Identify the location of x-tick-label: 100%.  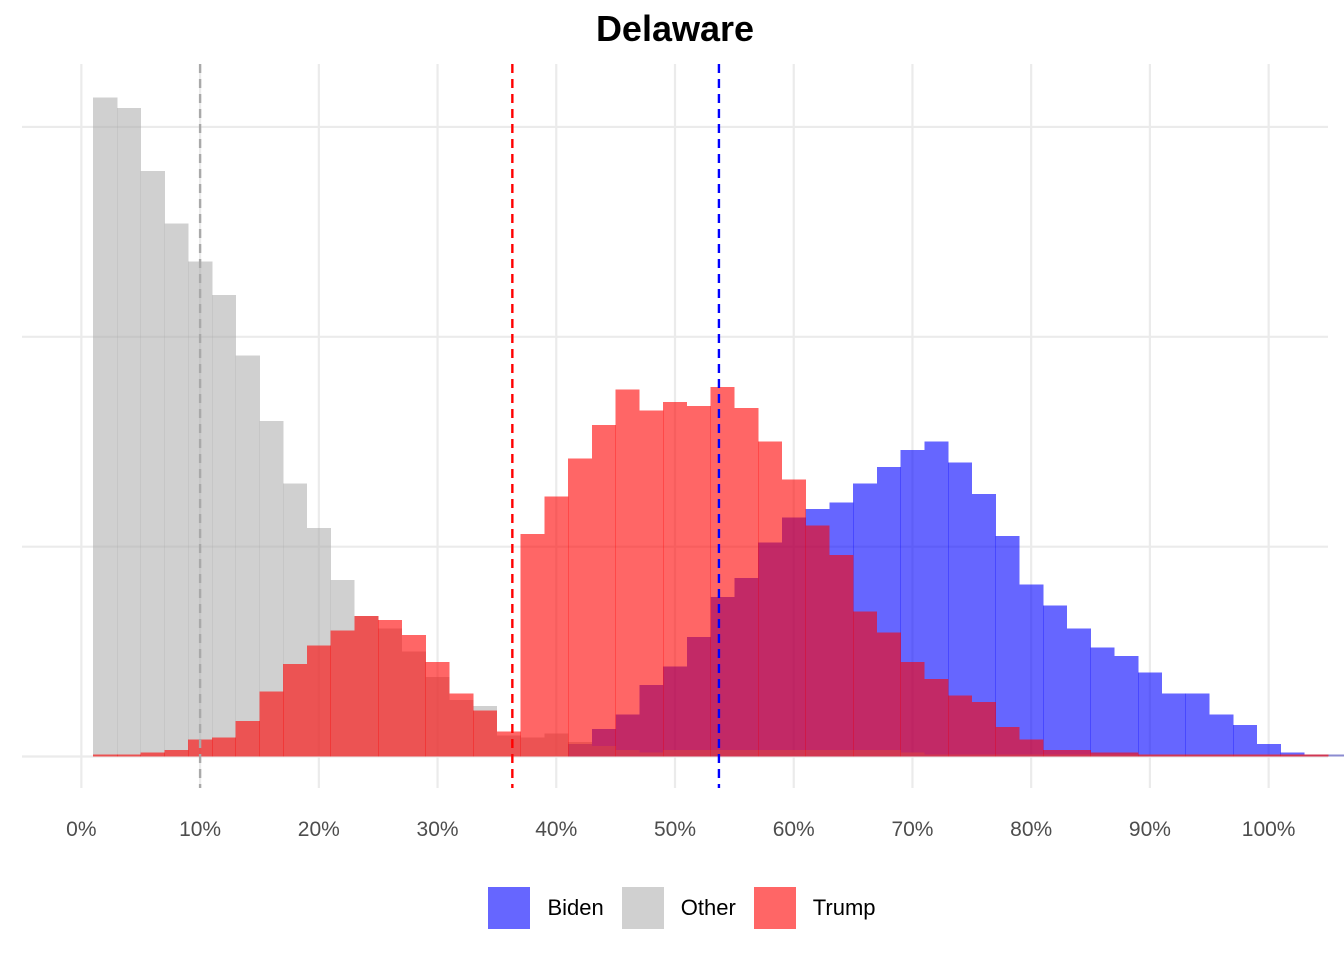
(1269, 829).